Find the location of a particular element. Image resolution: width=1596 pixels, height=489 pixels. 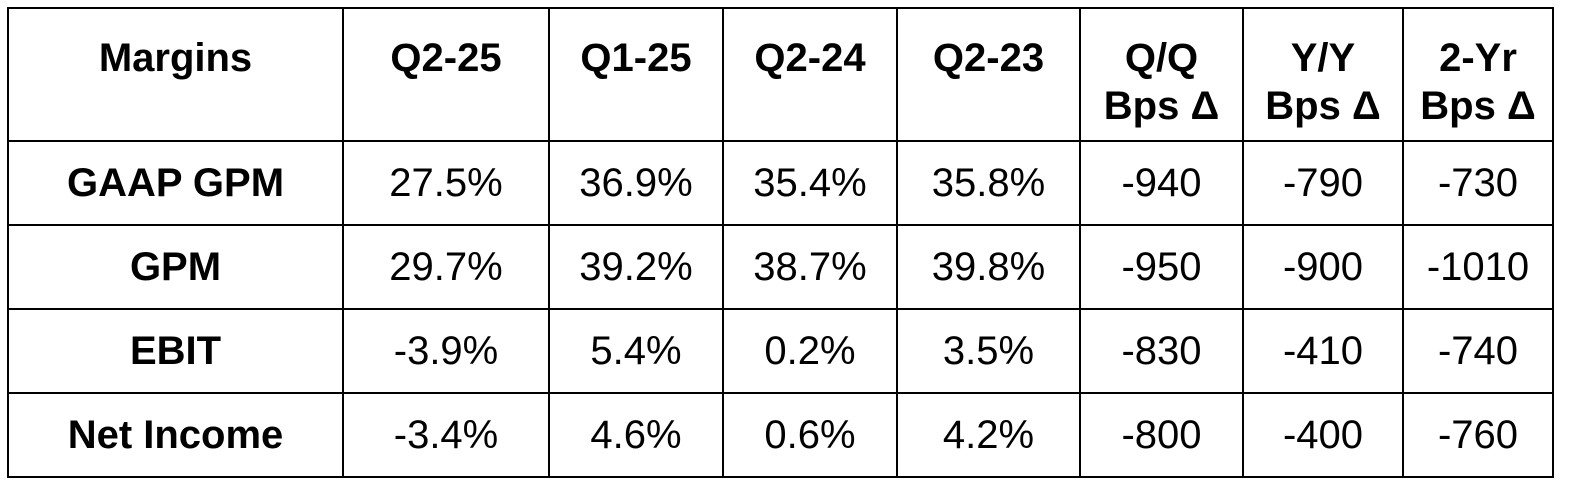

table-cell: -1010 is located at coordinates (1478, 267).